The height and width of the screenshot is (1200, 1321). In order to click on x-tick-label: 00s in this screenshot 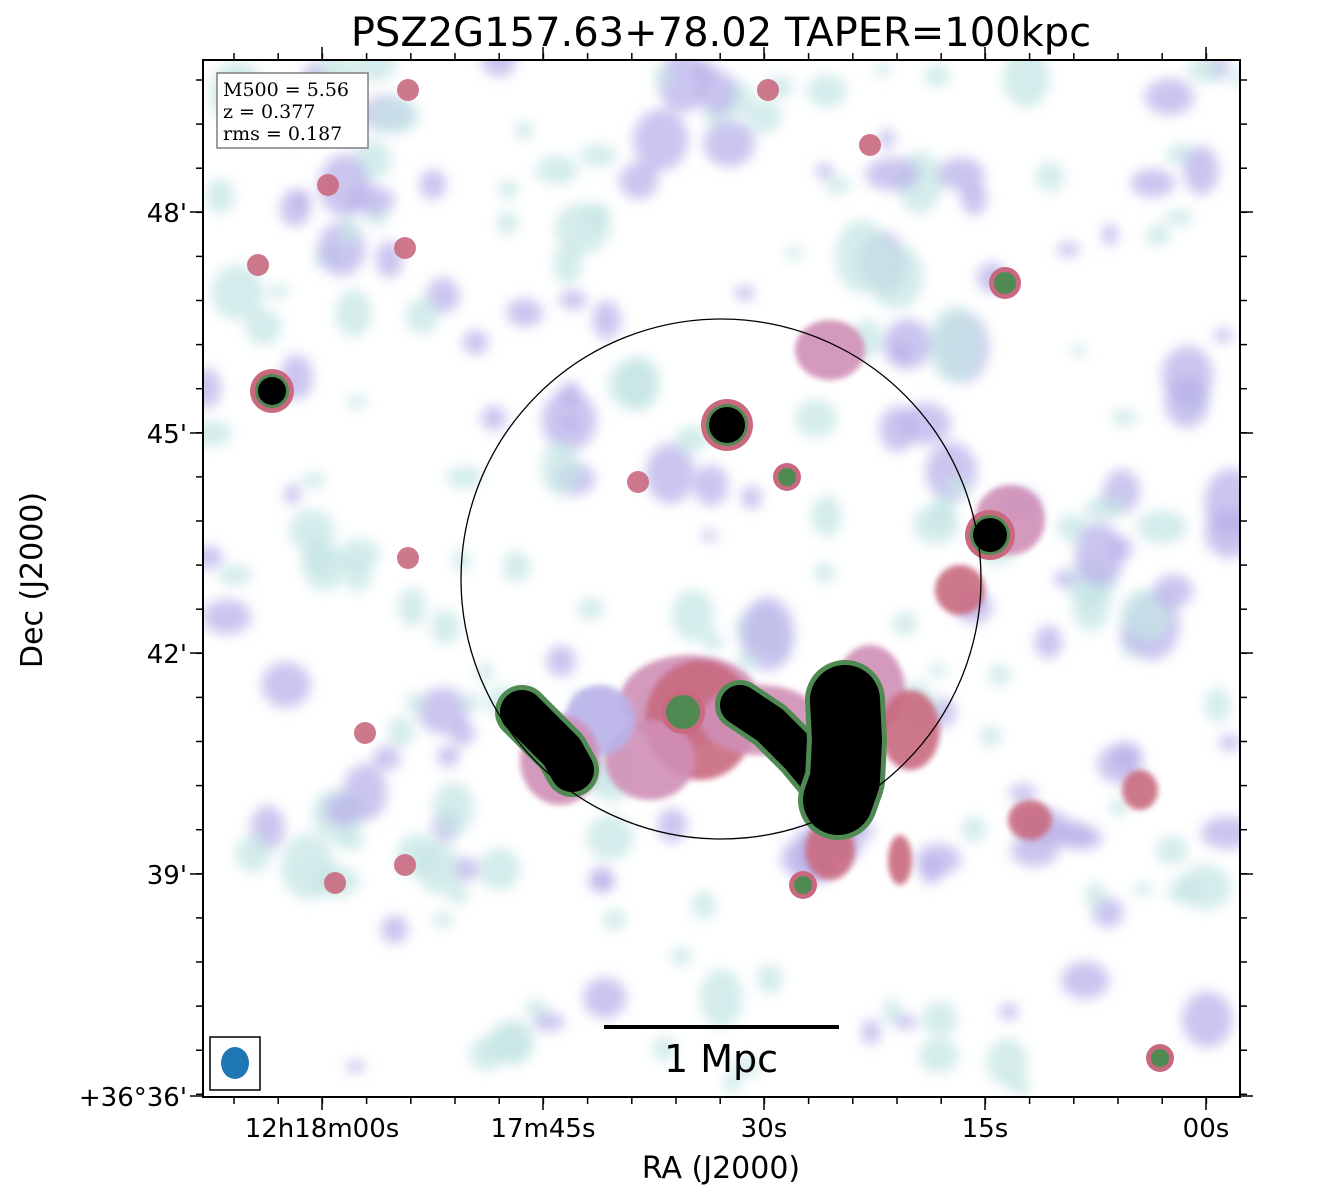, I will do `click(1206, 1129)`.